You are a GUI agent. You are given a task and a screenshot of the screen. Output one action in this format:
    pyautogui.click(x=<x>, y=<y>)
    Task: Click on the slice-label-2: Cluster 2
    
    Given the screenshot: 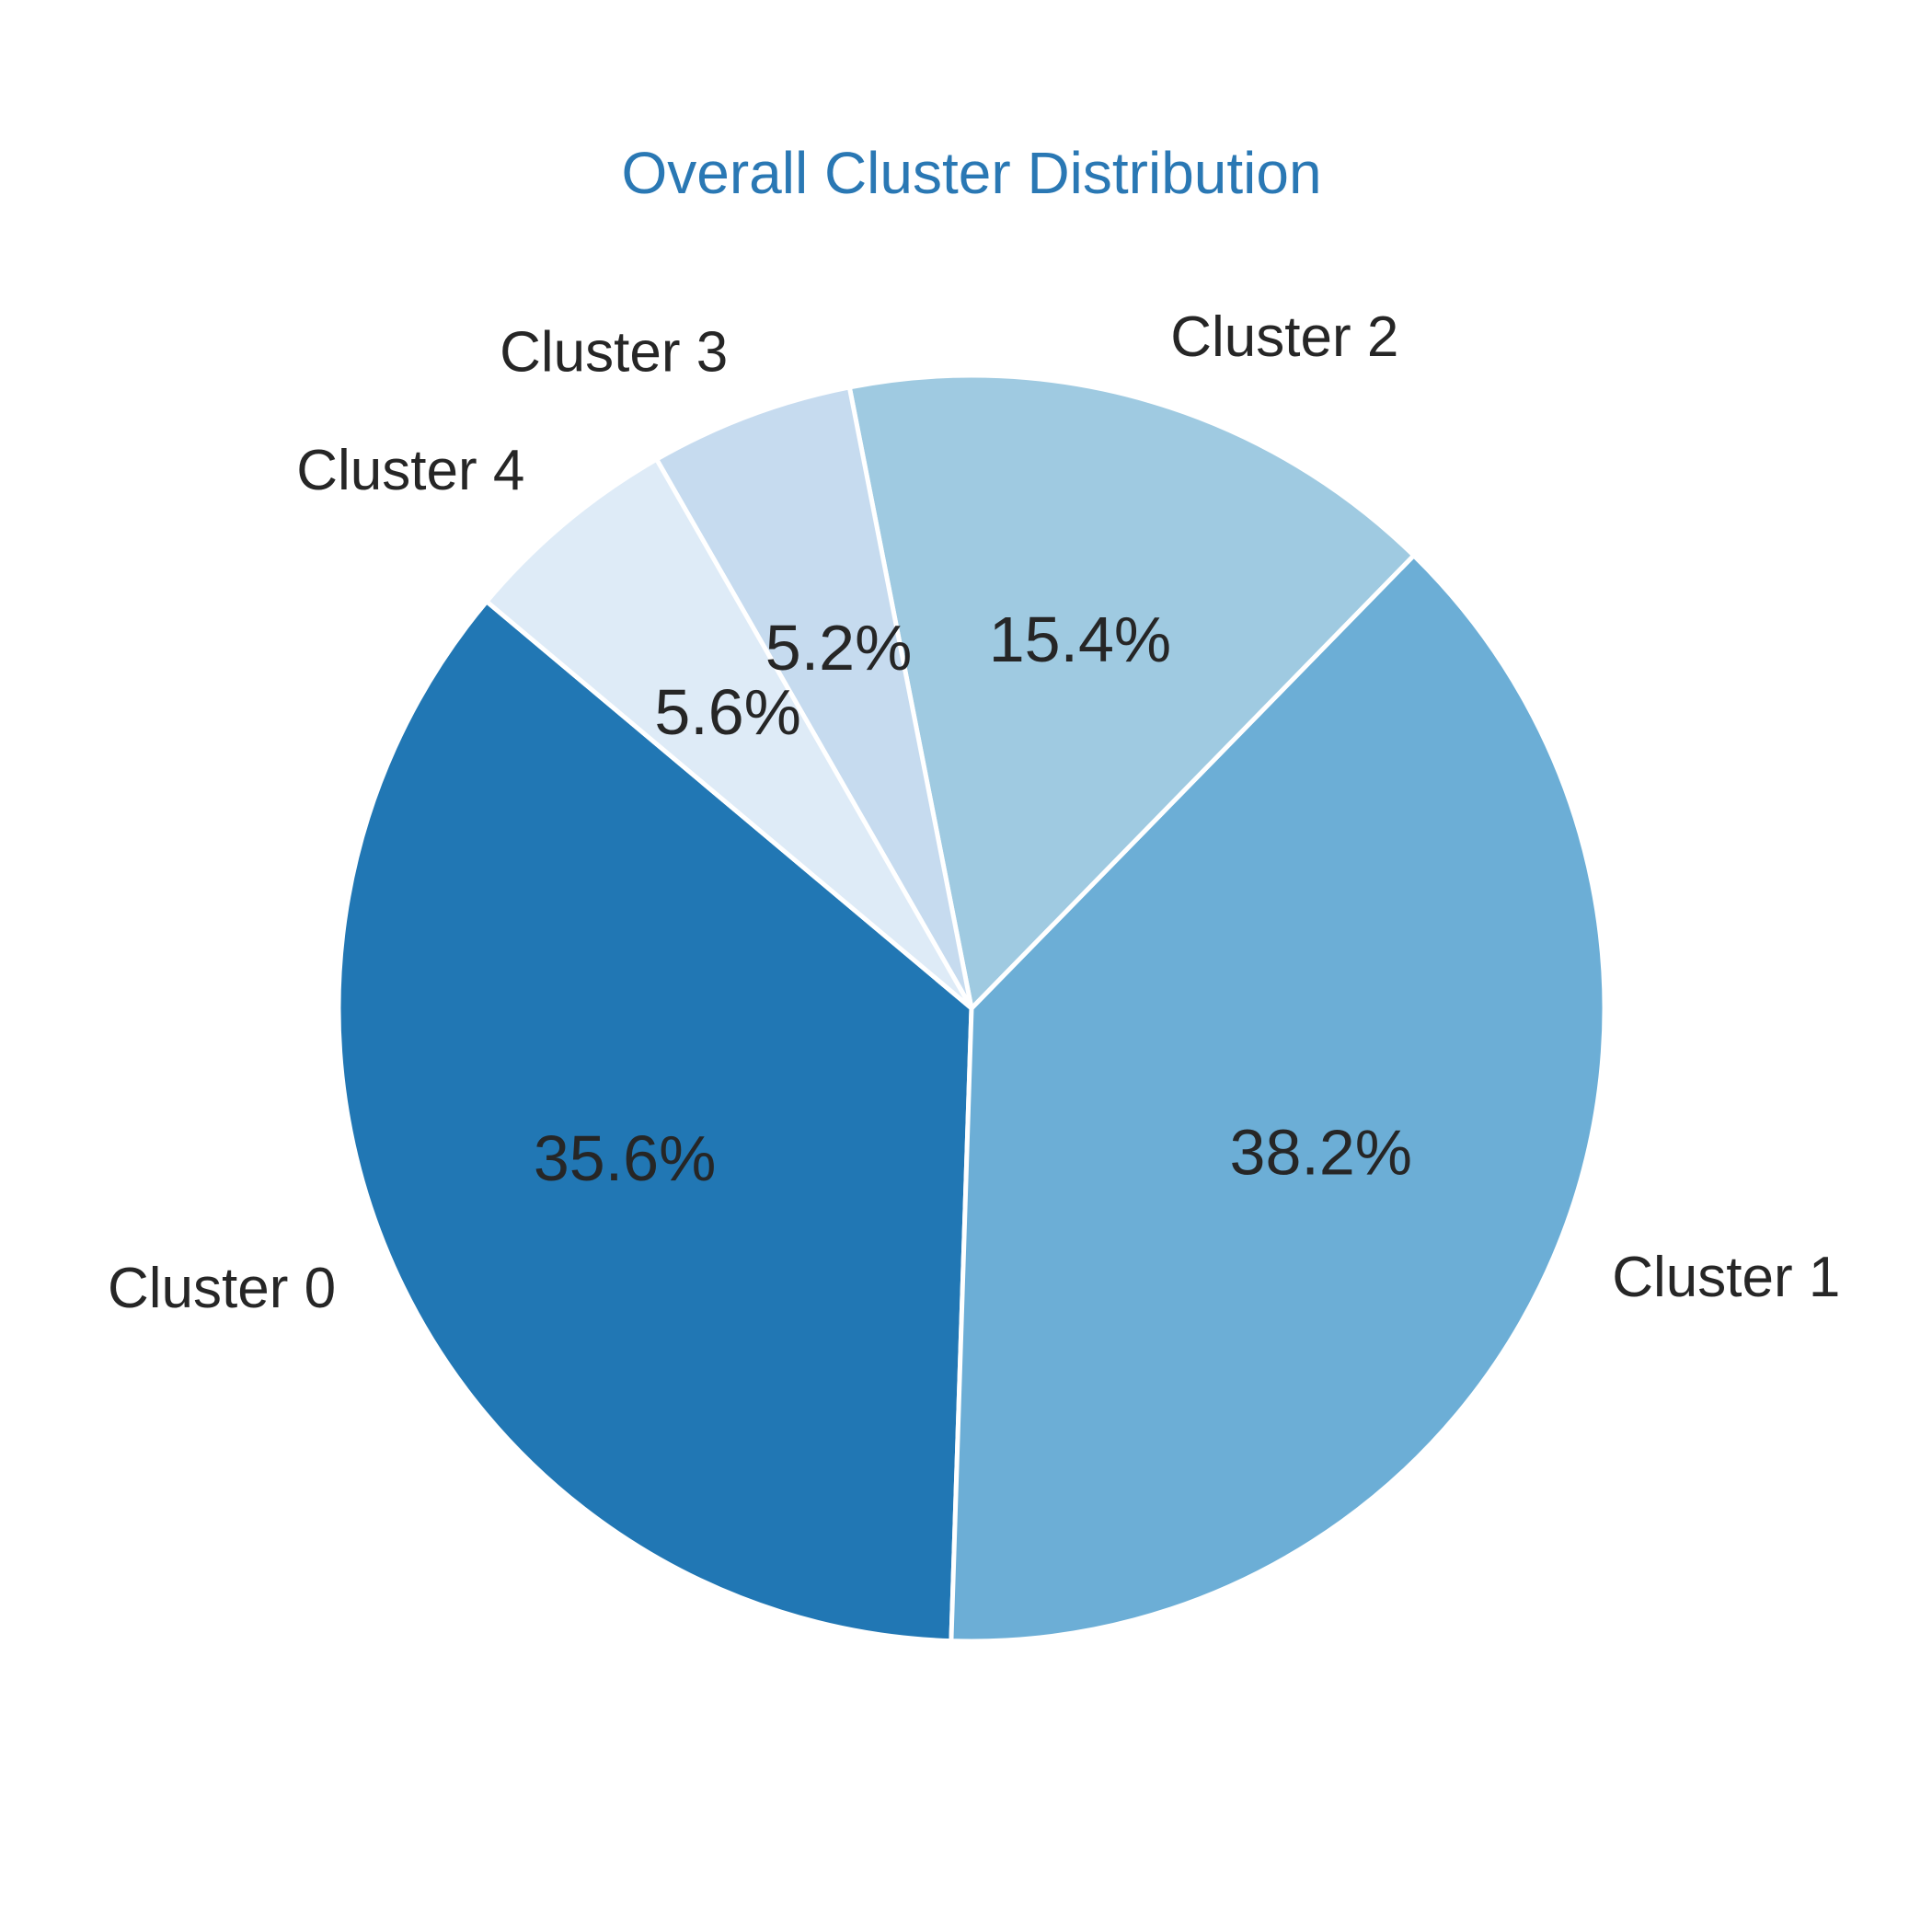 What is the action you would take?
    pyautogui.click(x=1284, y=337)
    